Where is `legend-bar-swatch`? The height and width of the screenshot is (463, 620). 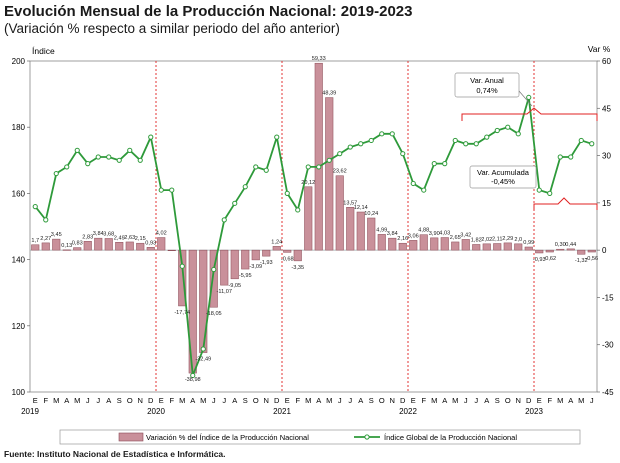
legend-bar-swatch is located at coordinates (131, 437).